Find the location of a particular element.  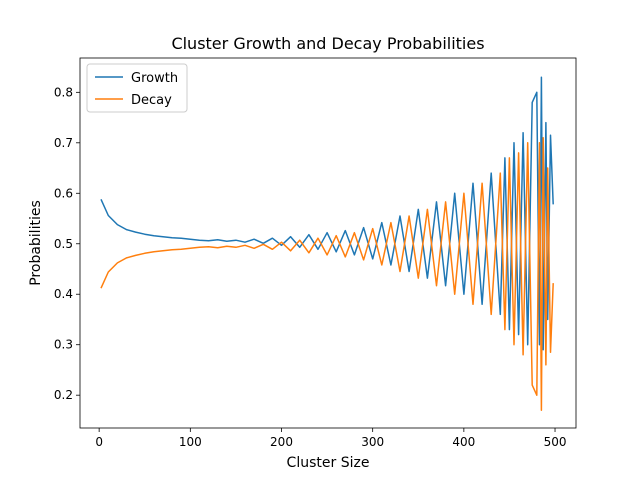

x-tick-label-2: 200 is located at coordinates (281, 442).